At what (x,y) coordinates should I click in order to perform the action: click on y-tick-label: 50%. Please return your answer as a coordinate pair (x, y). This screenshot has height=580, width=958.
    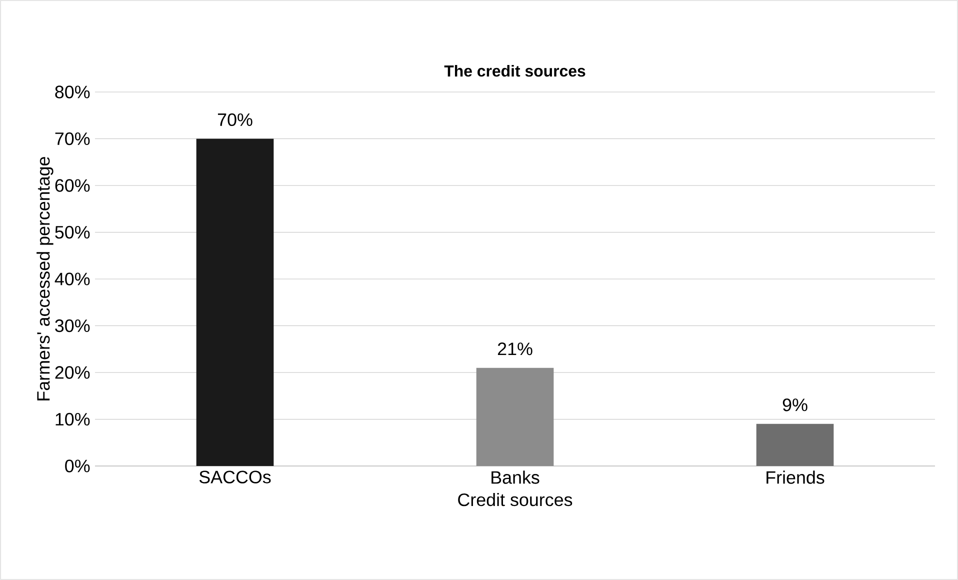
    Looking at the image, I should click on (72, 232).